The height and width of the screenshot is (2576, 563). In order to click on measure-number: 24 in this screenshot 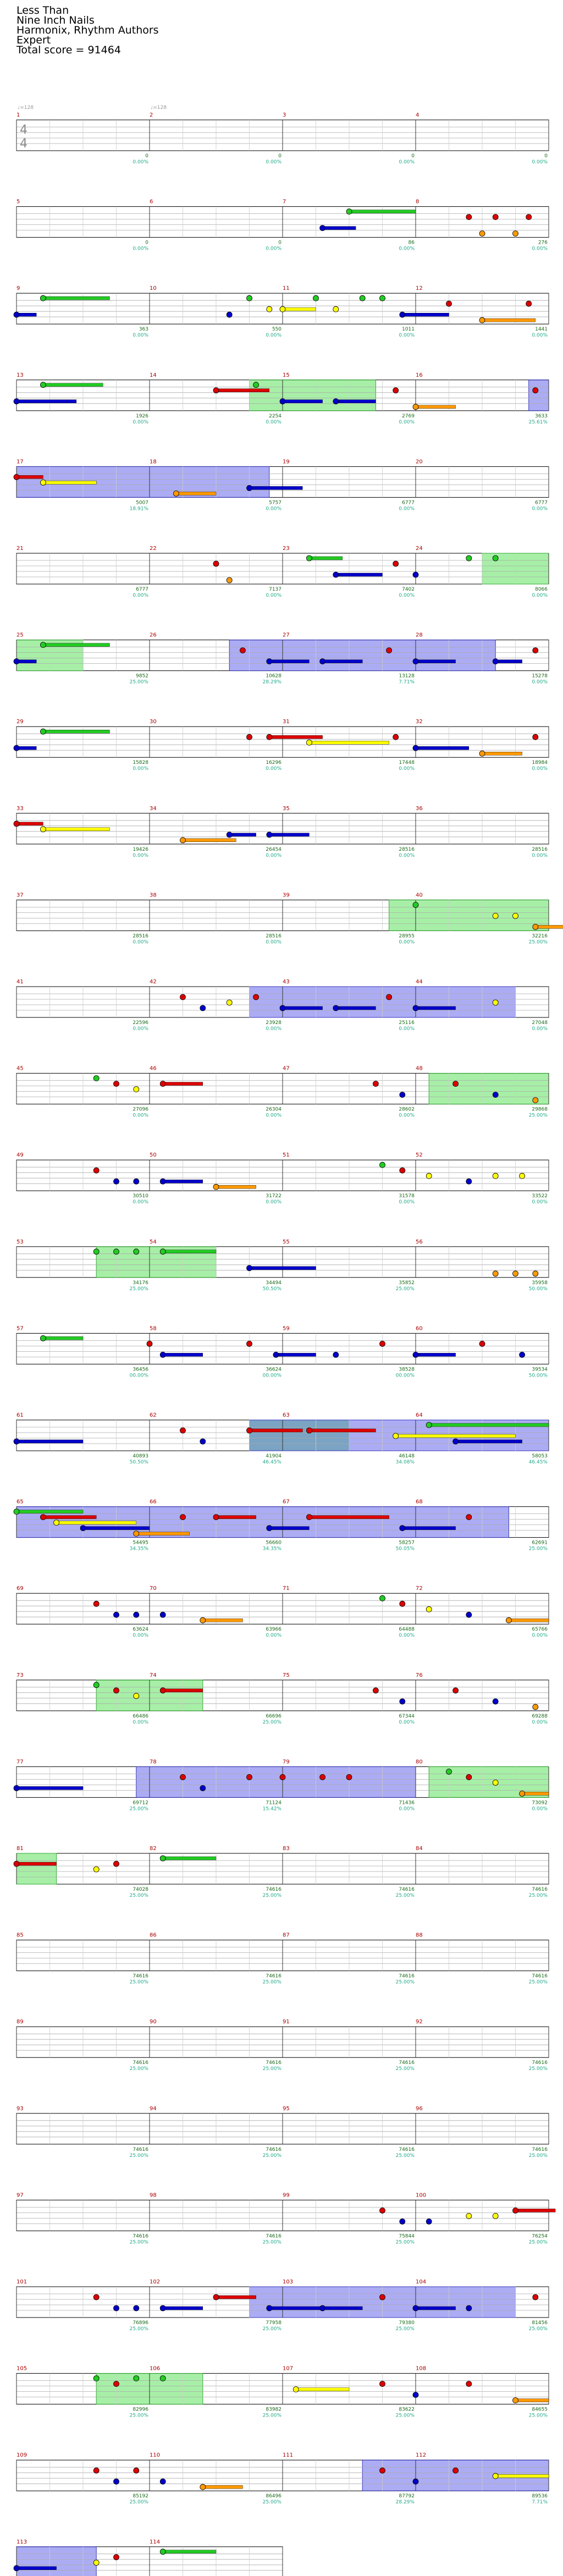, I will do `click(419, 549)`.